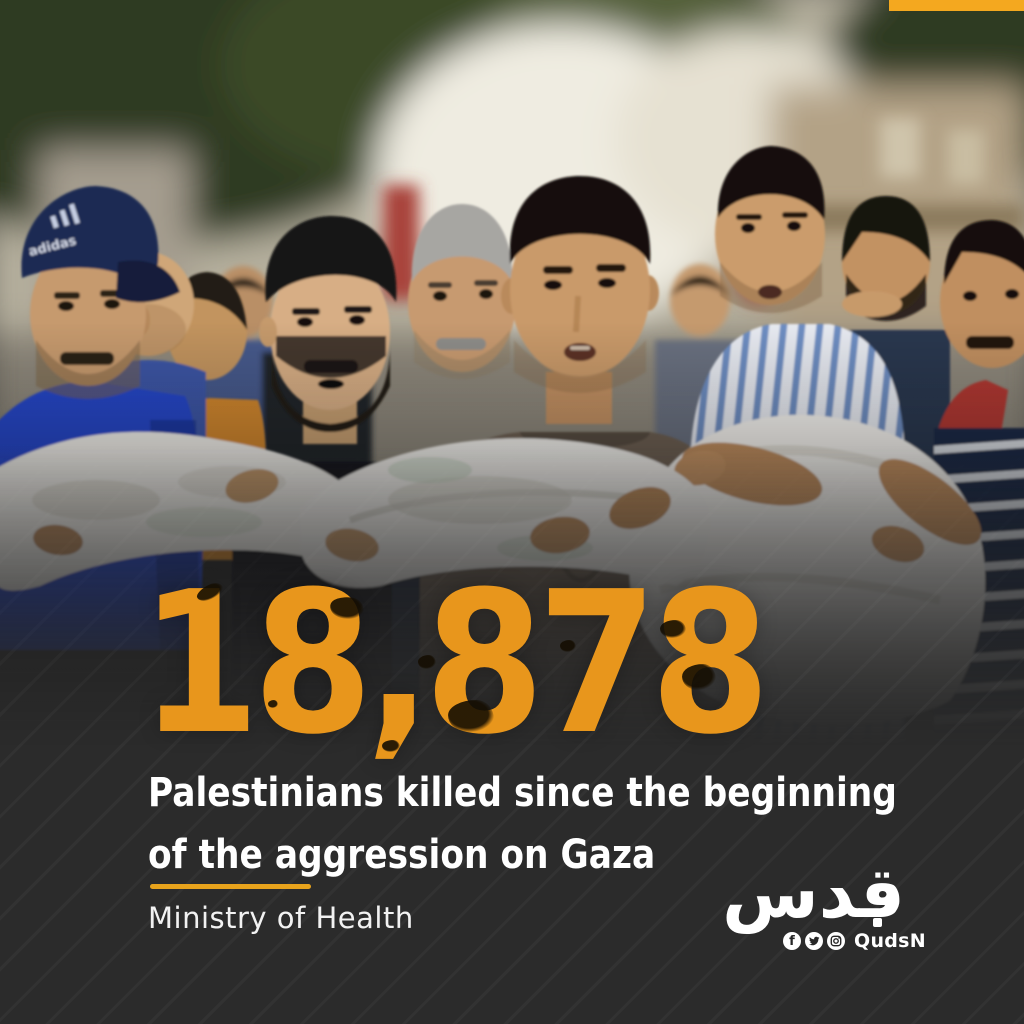  Describe the element at coordinates (792, 941) in the screenshot. I see `facebook-icon: f` at that location.